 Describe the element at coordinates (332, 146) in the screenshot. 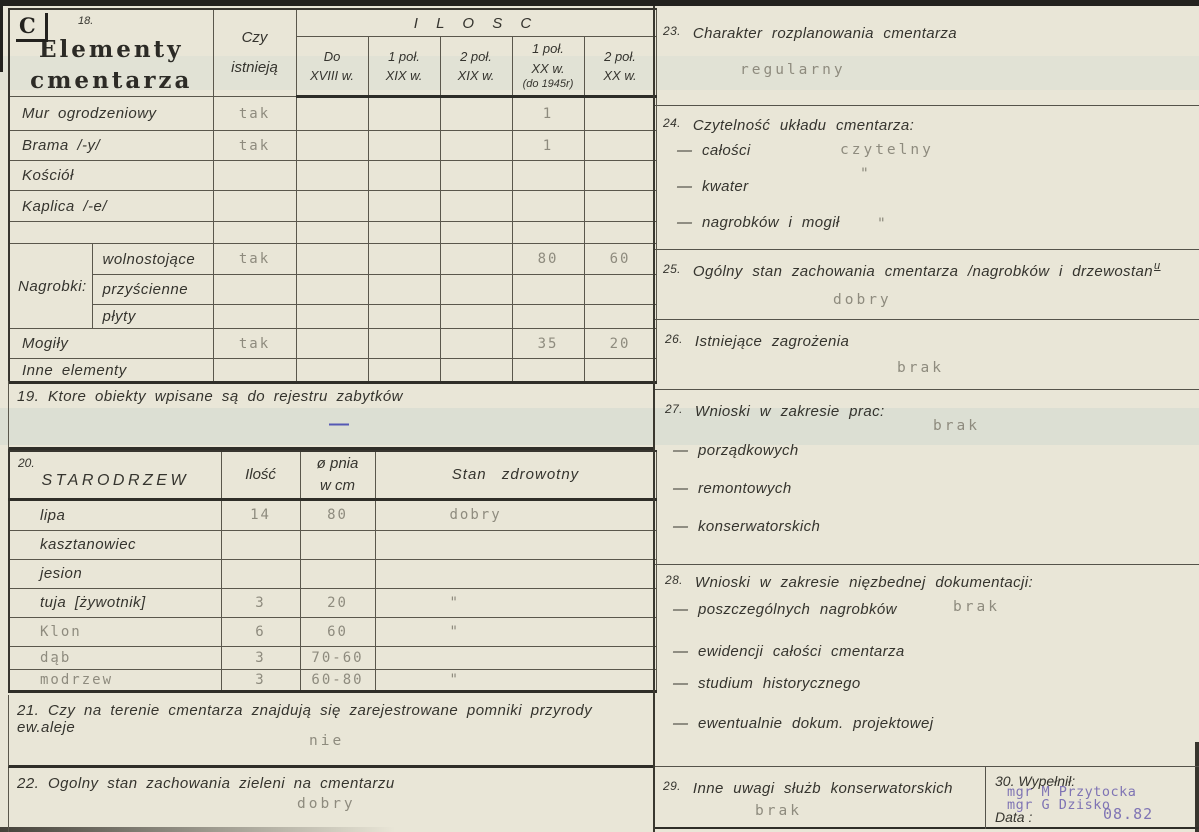

I see `table-row: Brama /-y/ tak 1` at that location.